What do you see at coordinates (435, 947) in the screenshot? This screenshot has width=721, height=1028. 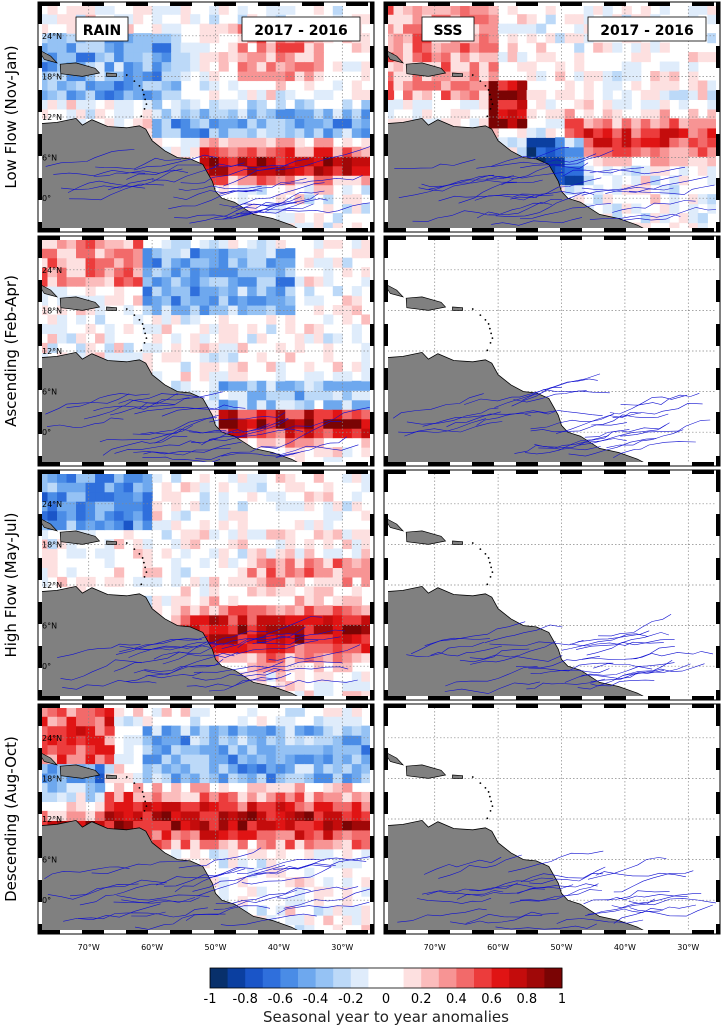 I see `lon-tick-label: 70°W` at bounding box center [435, 947].